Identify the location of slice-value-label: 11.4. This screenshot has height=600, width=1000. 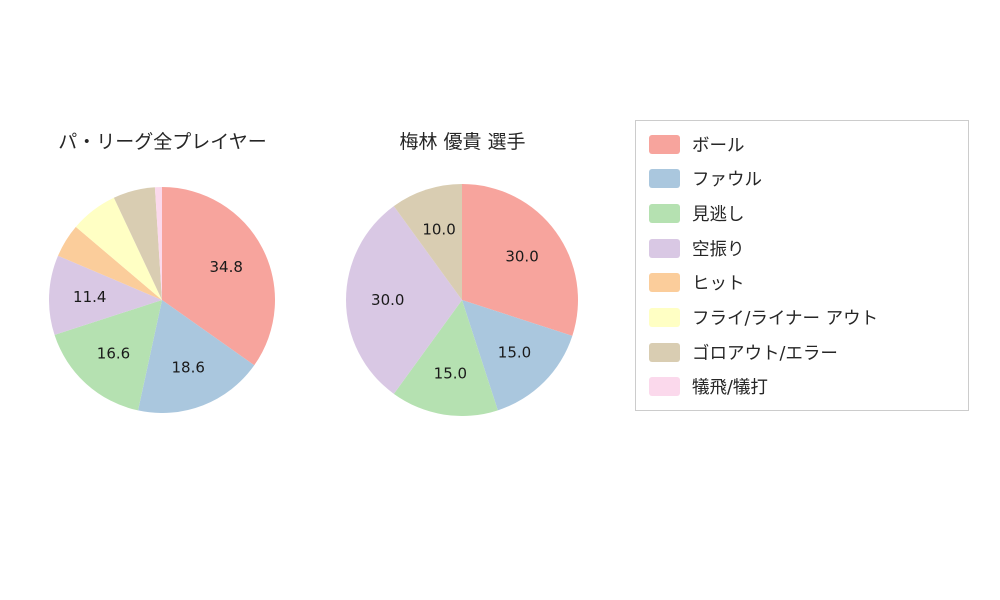
(89, 297).